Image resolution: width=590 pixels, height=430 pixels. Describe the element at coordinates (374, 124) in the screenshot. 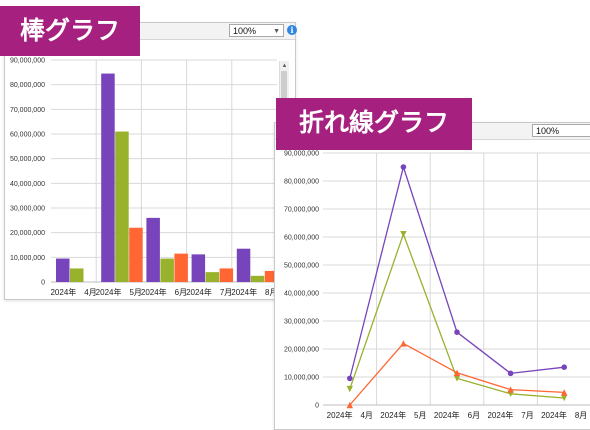

I see `line-chart-tag: 折れ線グラフ` at that location.